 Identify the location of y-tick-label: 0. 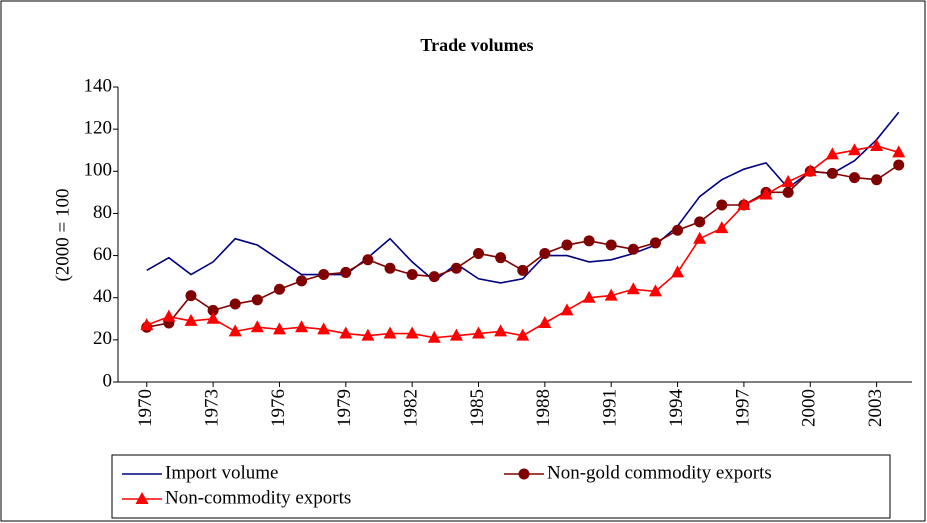
(108, 380).